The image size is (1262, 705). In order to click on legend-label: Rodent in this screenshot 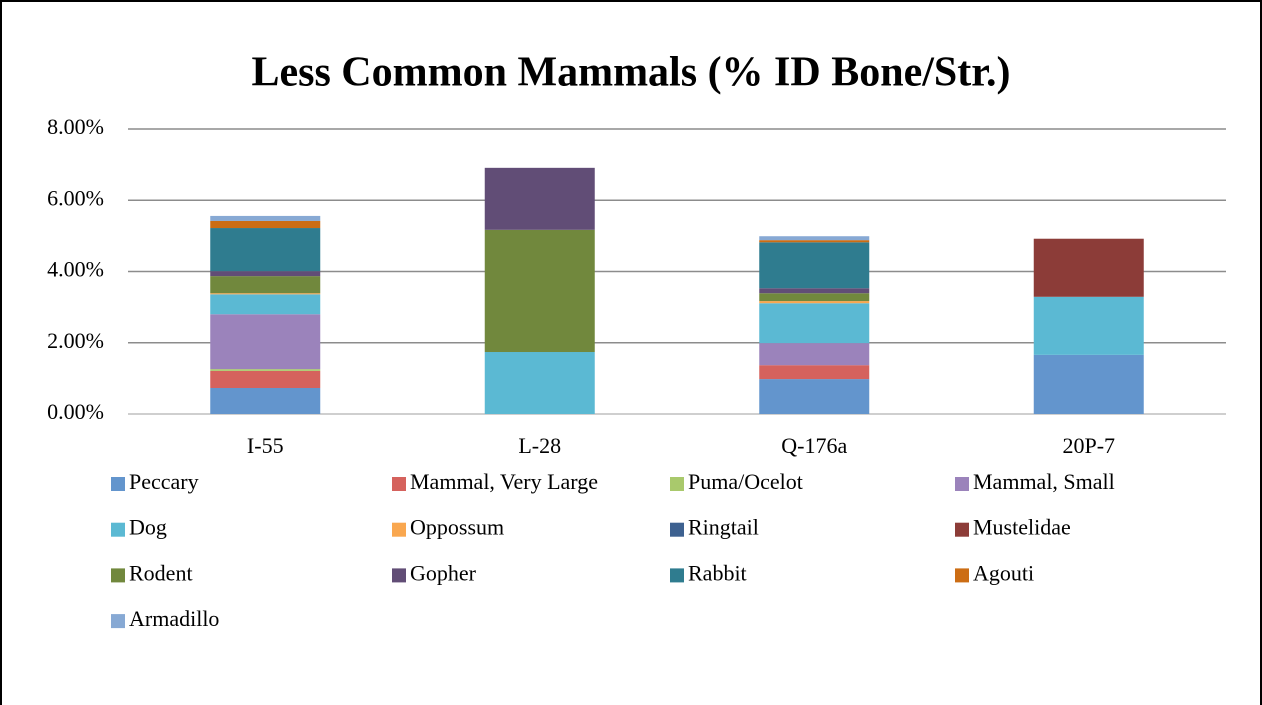, I will do `click(161, 572)`.